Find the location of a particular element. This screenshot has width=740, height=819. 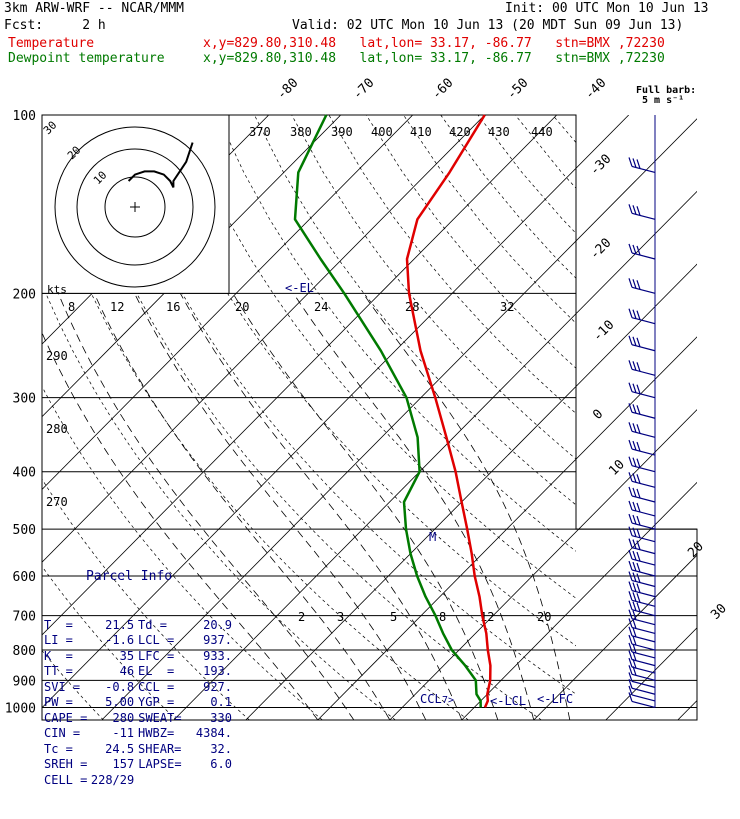

isotherm-label: -10 is located at coordinates (603, 331).